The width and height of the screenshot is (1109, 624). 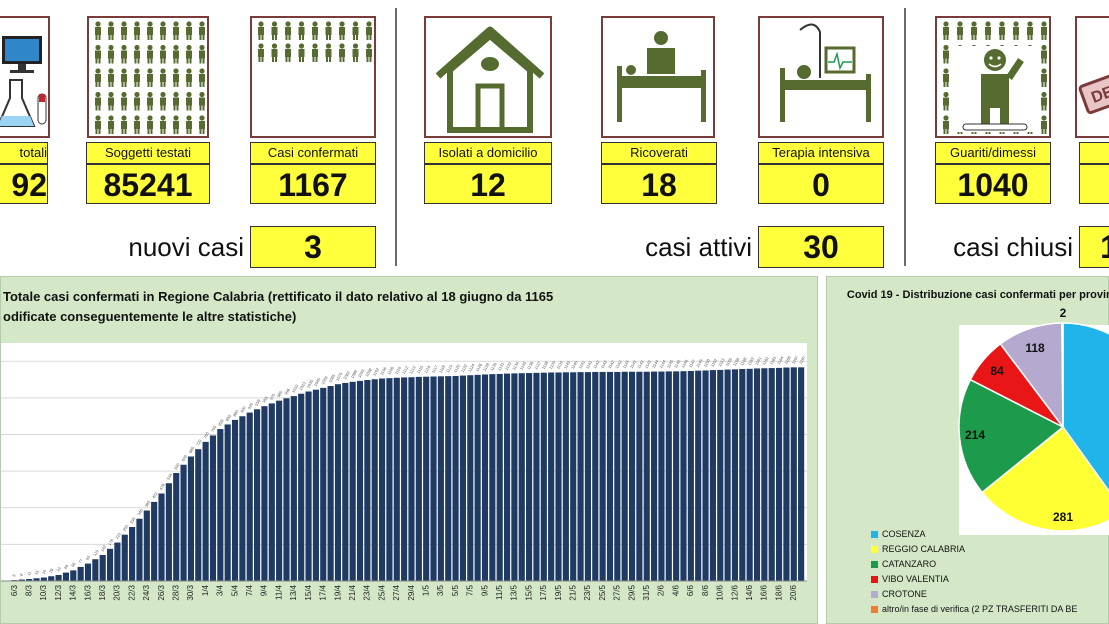 I want to click on bar-data-label: 1023, so click(x=302, y=385).